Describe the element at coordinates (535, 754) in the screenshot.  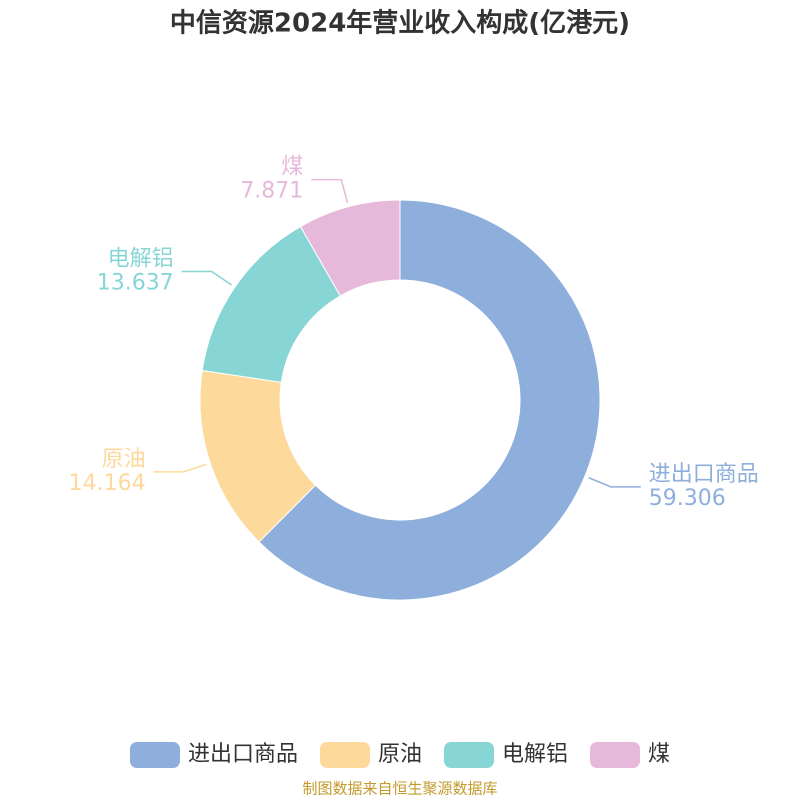
I see `legend-label: 电解铝` at that location.